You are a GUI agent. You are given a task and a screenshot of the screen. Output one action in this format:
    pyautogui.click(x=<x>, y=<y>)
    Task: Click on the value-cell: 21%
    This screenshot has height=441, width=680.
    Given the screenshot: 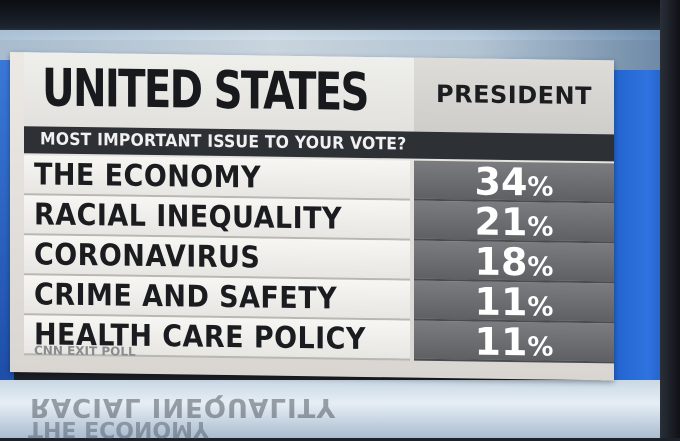 What is the action you would take?
    pyautogui.click(x=514, y=222)
    